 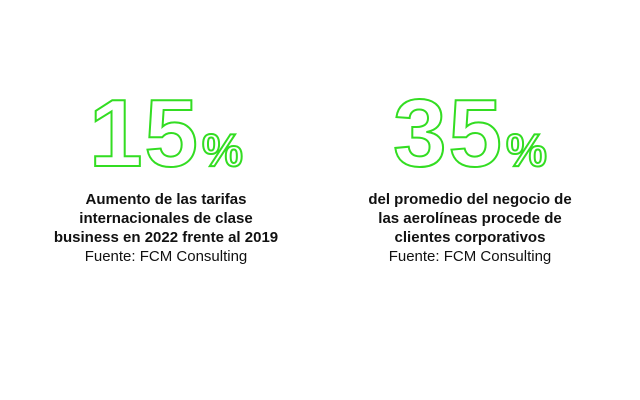 What do you see at coordinates (166, 237) in the screenshot?
I see `caption-line: business en 2022 frente al 2019` at bounding box center [166, 237].